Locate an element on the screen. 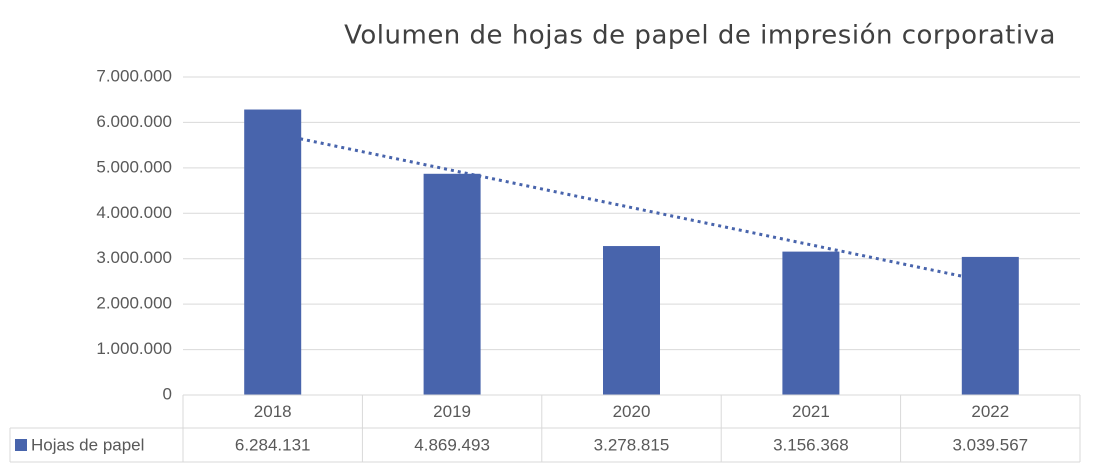 The height and width of the screenshot is (463, 1095). legend-label: Hojas de papel is located at coordinates (87, 444).